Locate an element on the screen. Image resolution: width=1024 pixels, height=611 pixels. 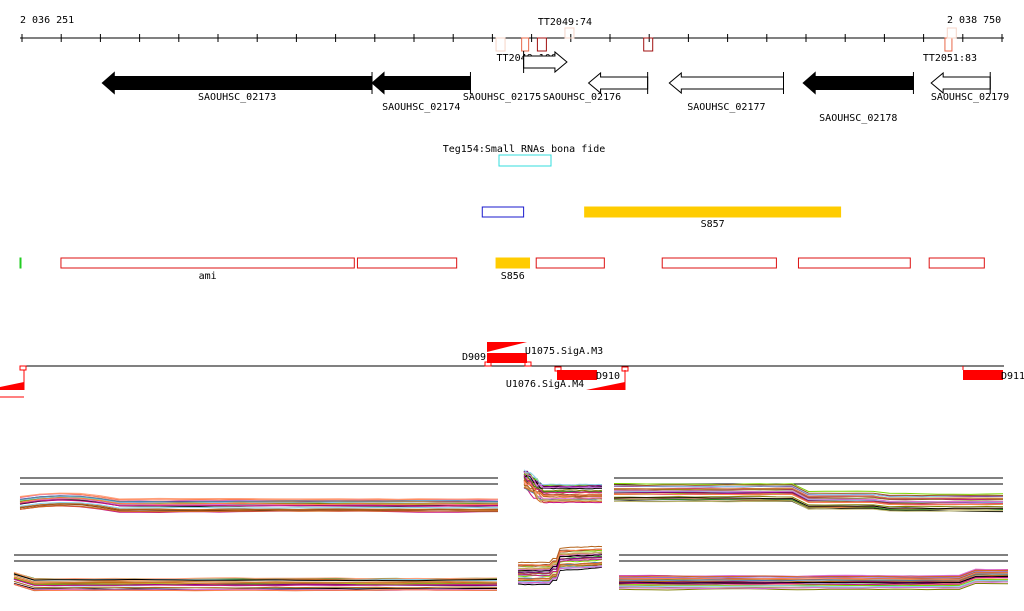
ruler-end-label: 2 038 750 is located at coordinates (974, 20).